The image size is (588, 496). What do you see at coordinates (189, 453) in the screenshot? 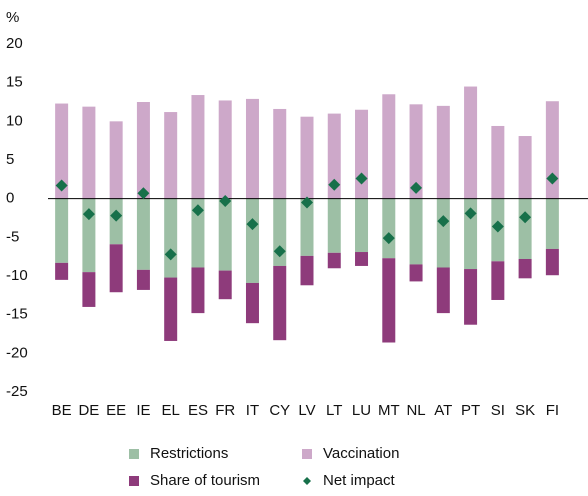
I see `legend-label: Restrictions` at bounding box center [189, 453].